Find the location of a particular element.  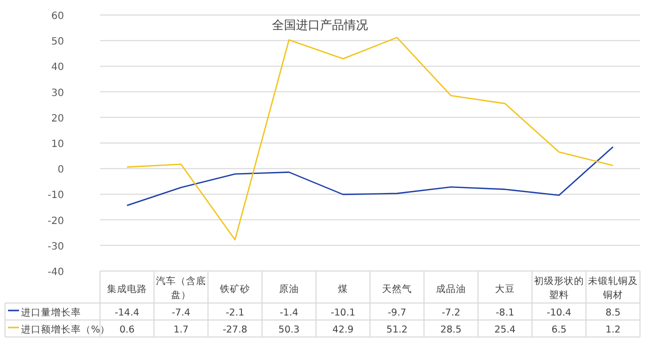

y-tick-label: 30 is located at coordinates (57, 93).